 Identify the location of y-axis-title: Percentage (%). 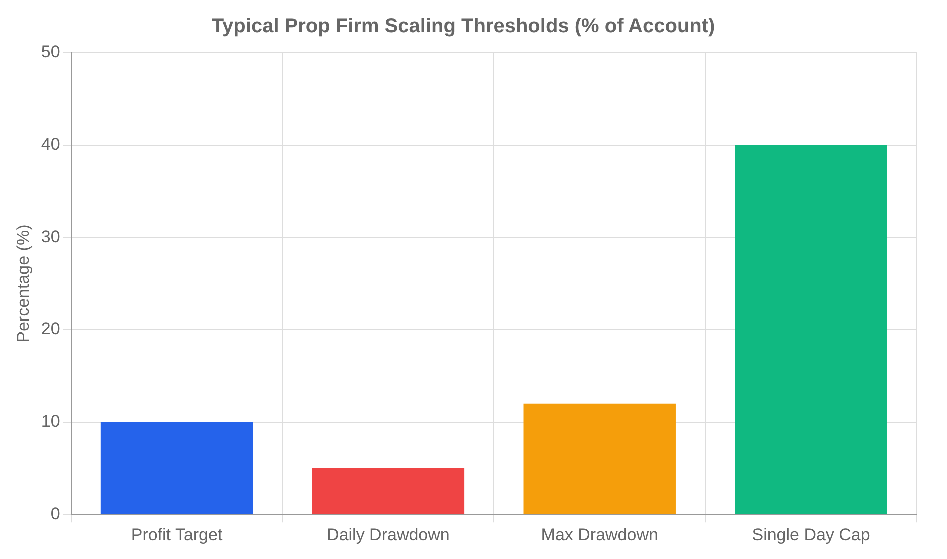
(23, 283).